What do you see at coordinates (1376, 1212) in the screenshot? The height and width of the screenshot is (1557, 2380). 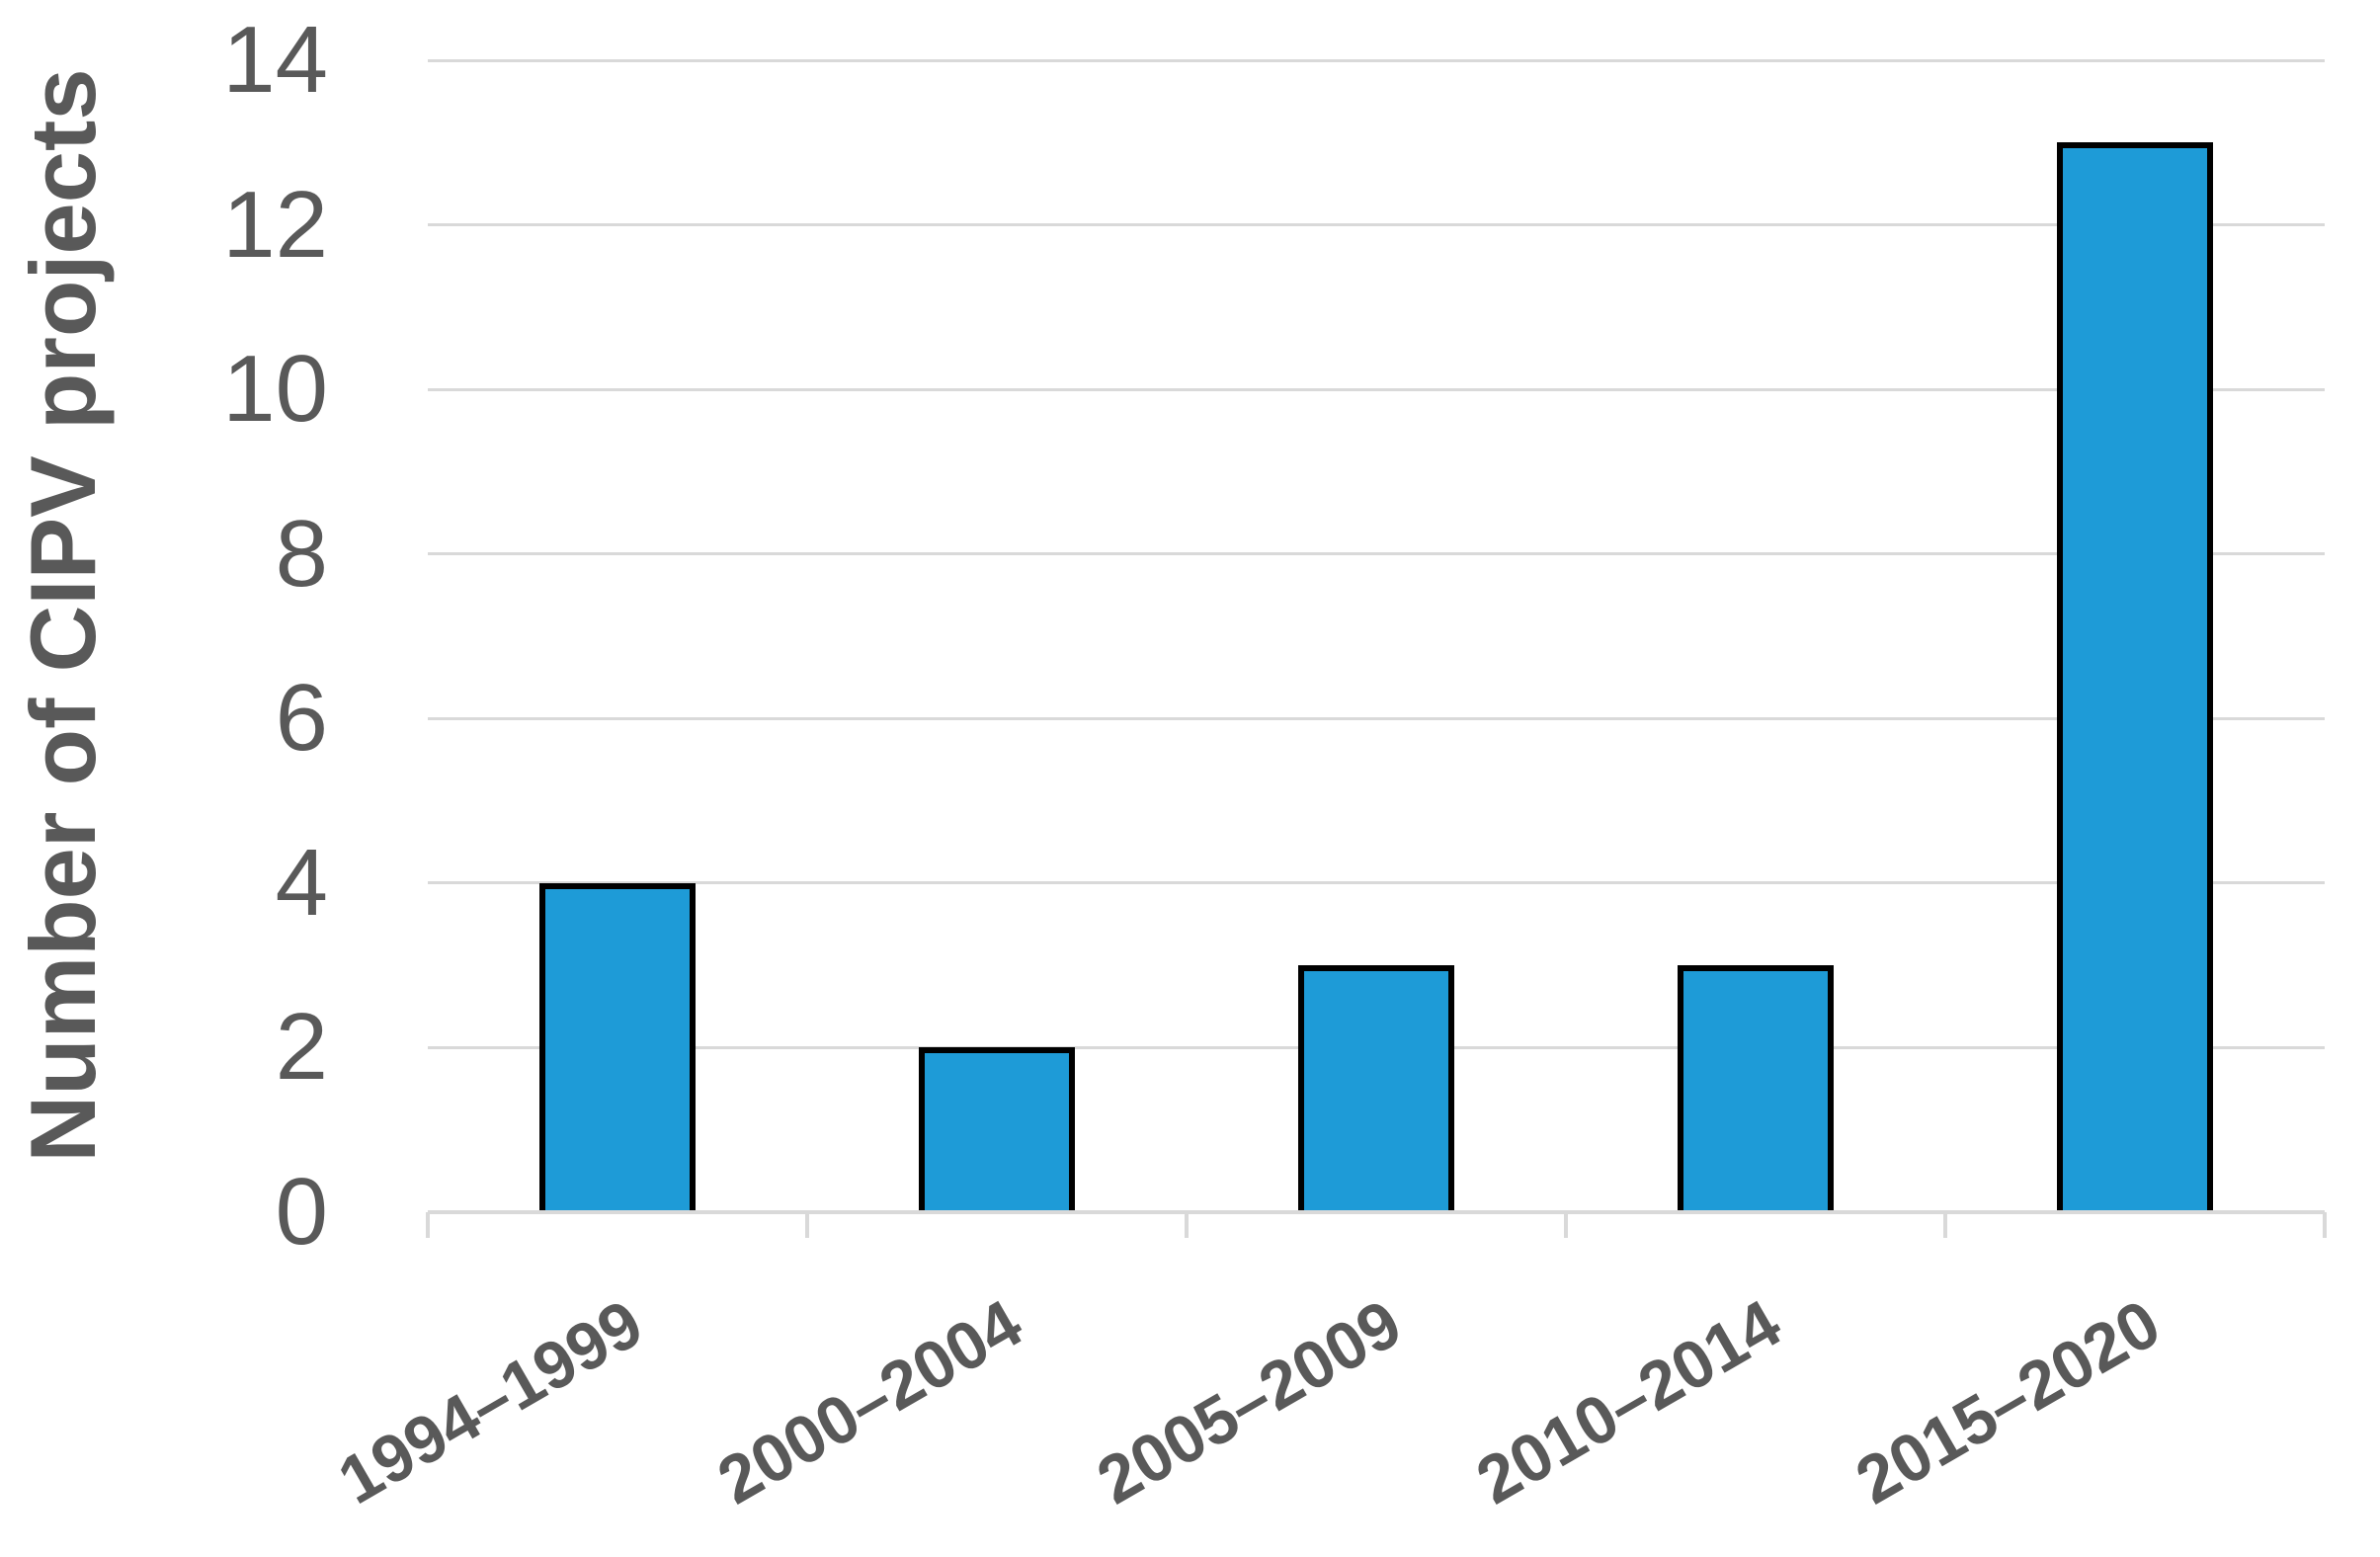 I see `x-axis-line` at bounding box center [1376, 1212].